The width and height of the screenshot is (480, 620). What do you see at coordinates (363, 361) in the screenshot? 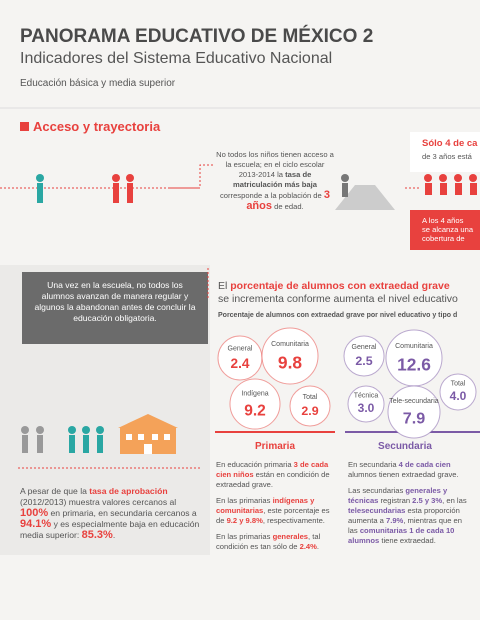
I see `bubble-value: 2.5` at bounding box center [363, 361].